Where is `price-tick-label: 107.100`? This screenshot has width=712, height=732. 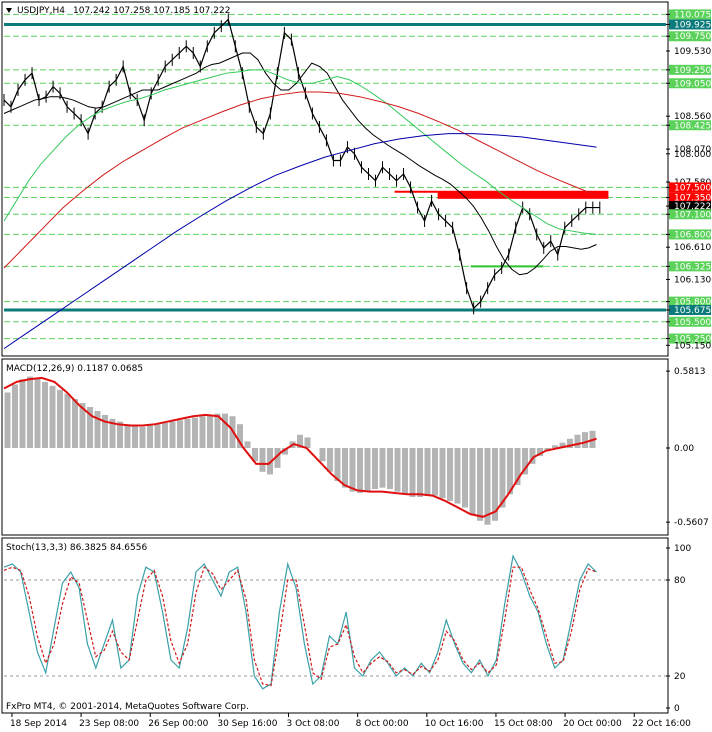 price-tick-label: 107.100 is located at coordinates (692, 215).